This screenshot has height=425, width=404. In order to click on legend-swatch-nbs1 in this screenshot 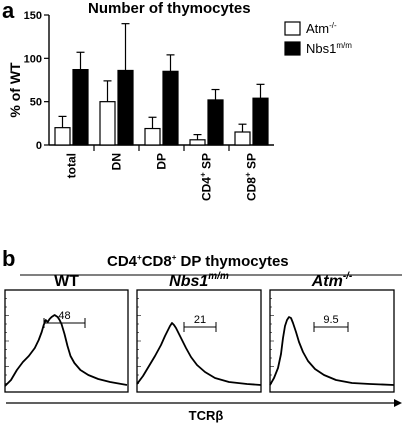, I will do `click(292, 48)`.